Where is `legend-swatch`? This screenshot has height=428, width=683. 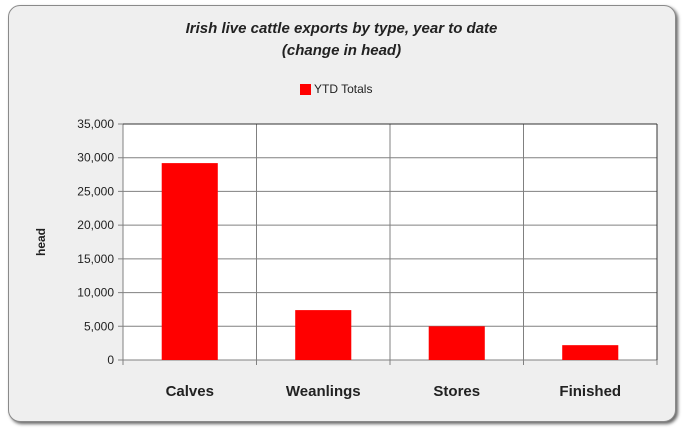
legend-swatch is located at coordinates (305, 89).